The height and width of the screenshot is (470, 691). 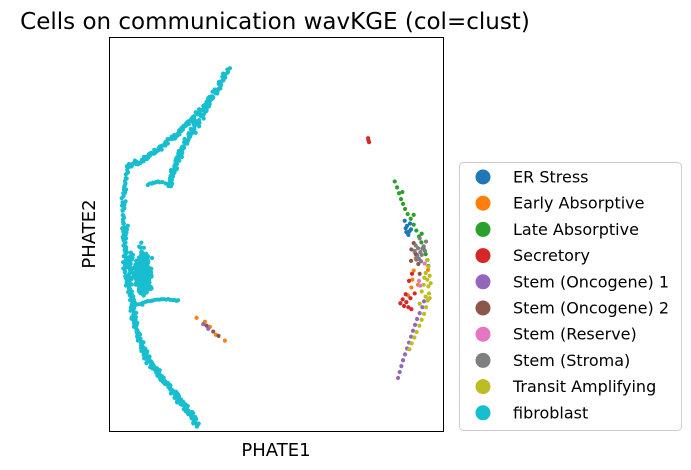 I want to click on legend-item-early-absorptive: Early Absorptive, so click(x=559, y=203).